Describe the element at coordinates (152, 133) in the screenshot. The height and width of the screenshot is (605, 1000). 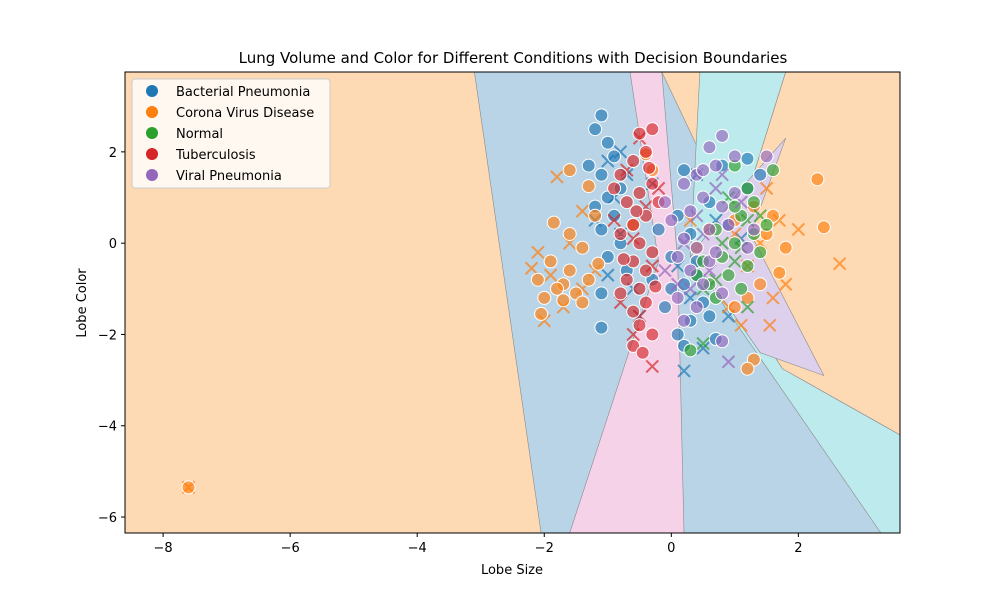
I see `legend-marker-normal` at that location.